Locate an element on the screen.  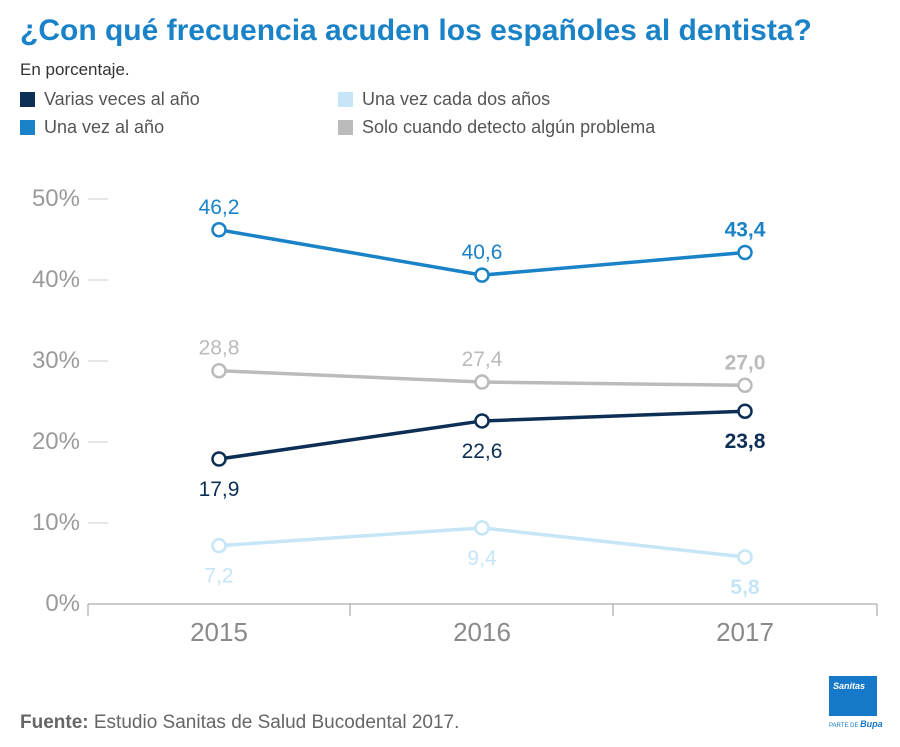
sanitas-logo: Sanitas PARTE DE Bupa is located at coordinates (856, 705).